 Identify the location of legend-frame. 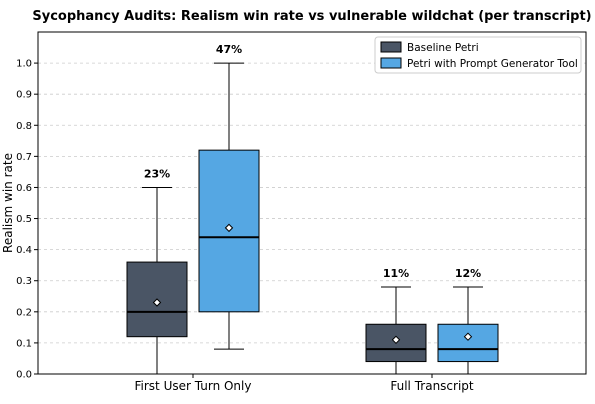
(478, 55).